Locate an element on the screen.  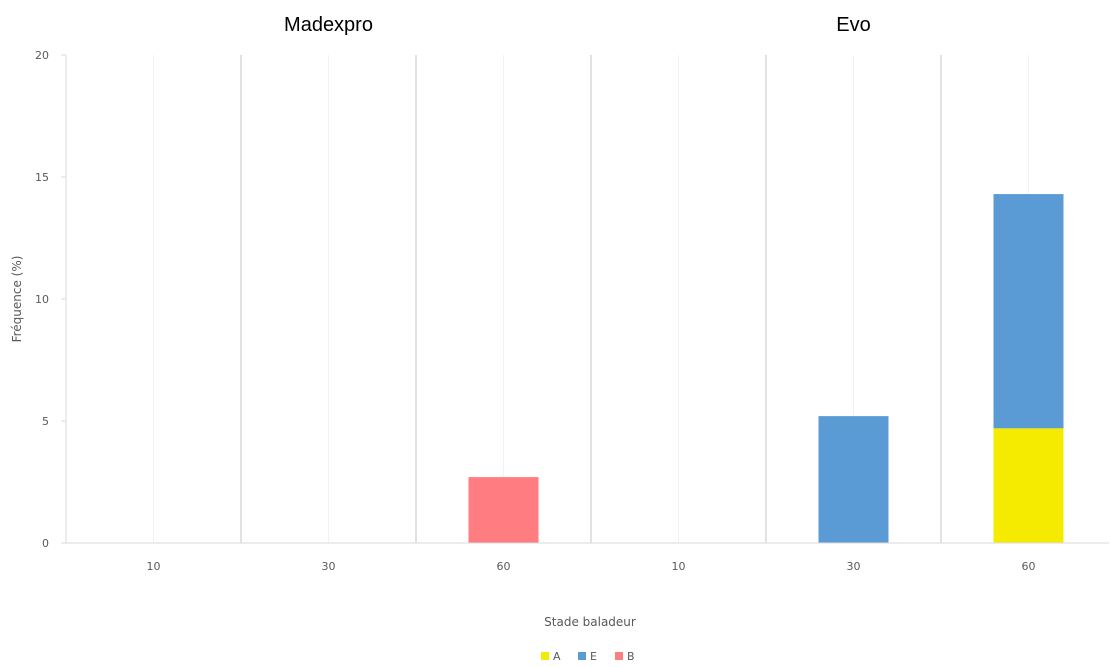
y-tick-label: 20 is located at coordinates (42, 55).